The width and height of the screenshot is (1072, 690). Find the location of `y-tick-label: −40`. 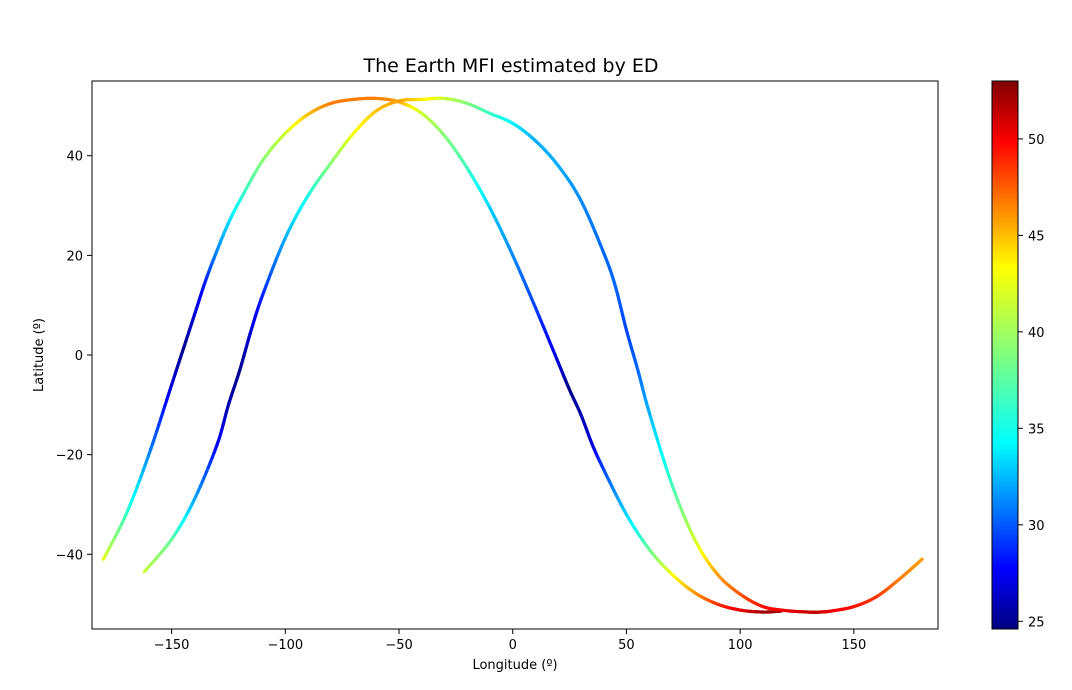

y-tick-label: −40 is located at coordinates (69, 555).